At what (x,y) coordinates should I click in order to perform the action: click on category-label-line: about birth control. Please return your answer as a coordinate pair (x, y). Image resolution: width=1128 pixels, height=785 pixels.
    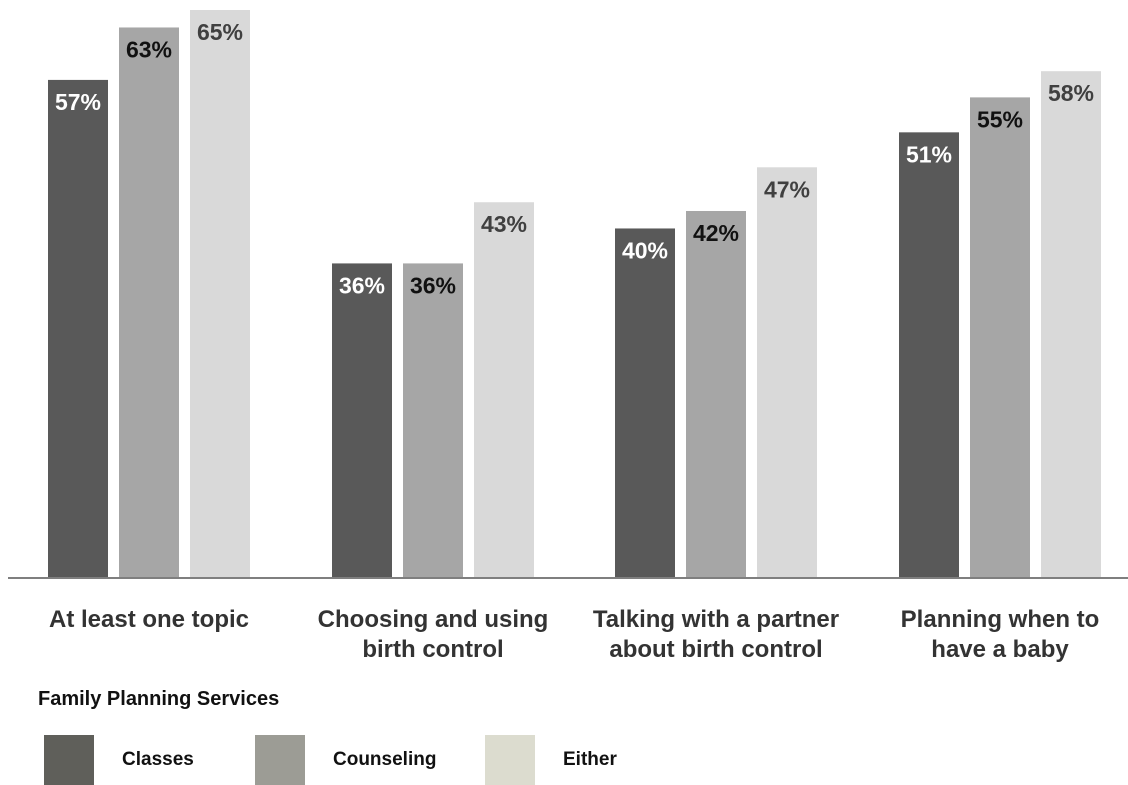
    Looking at the image, I should click on (715, 649).